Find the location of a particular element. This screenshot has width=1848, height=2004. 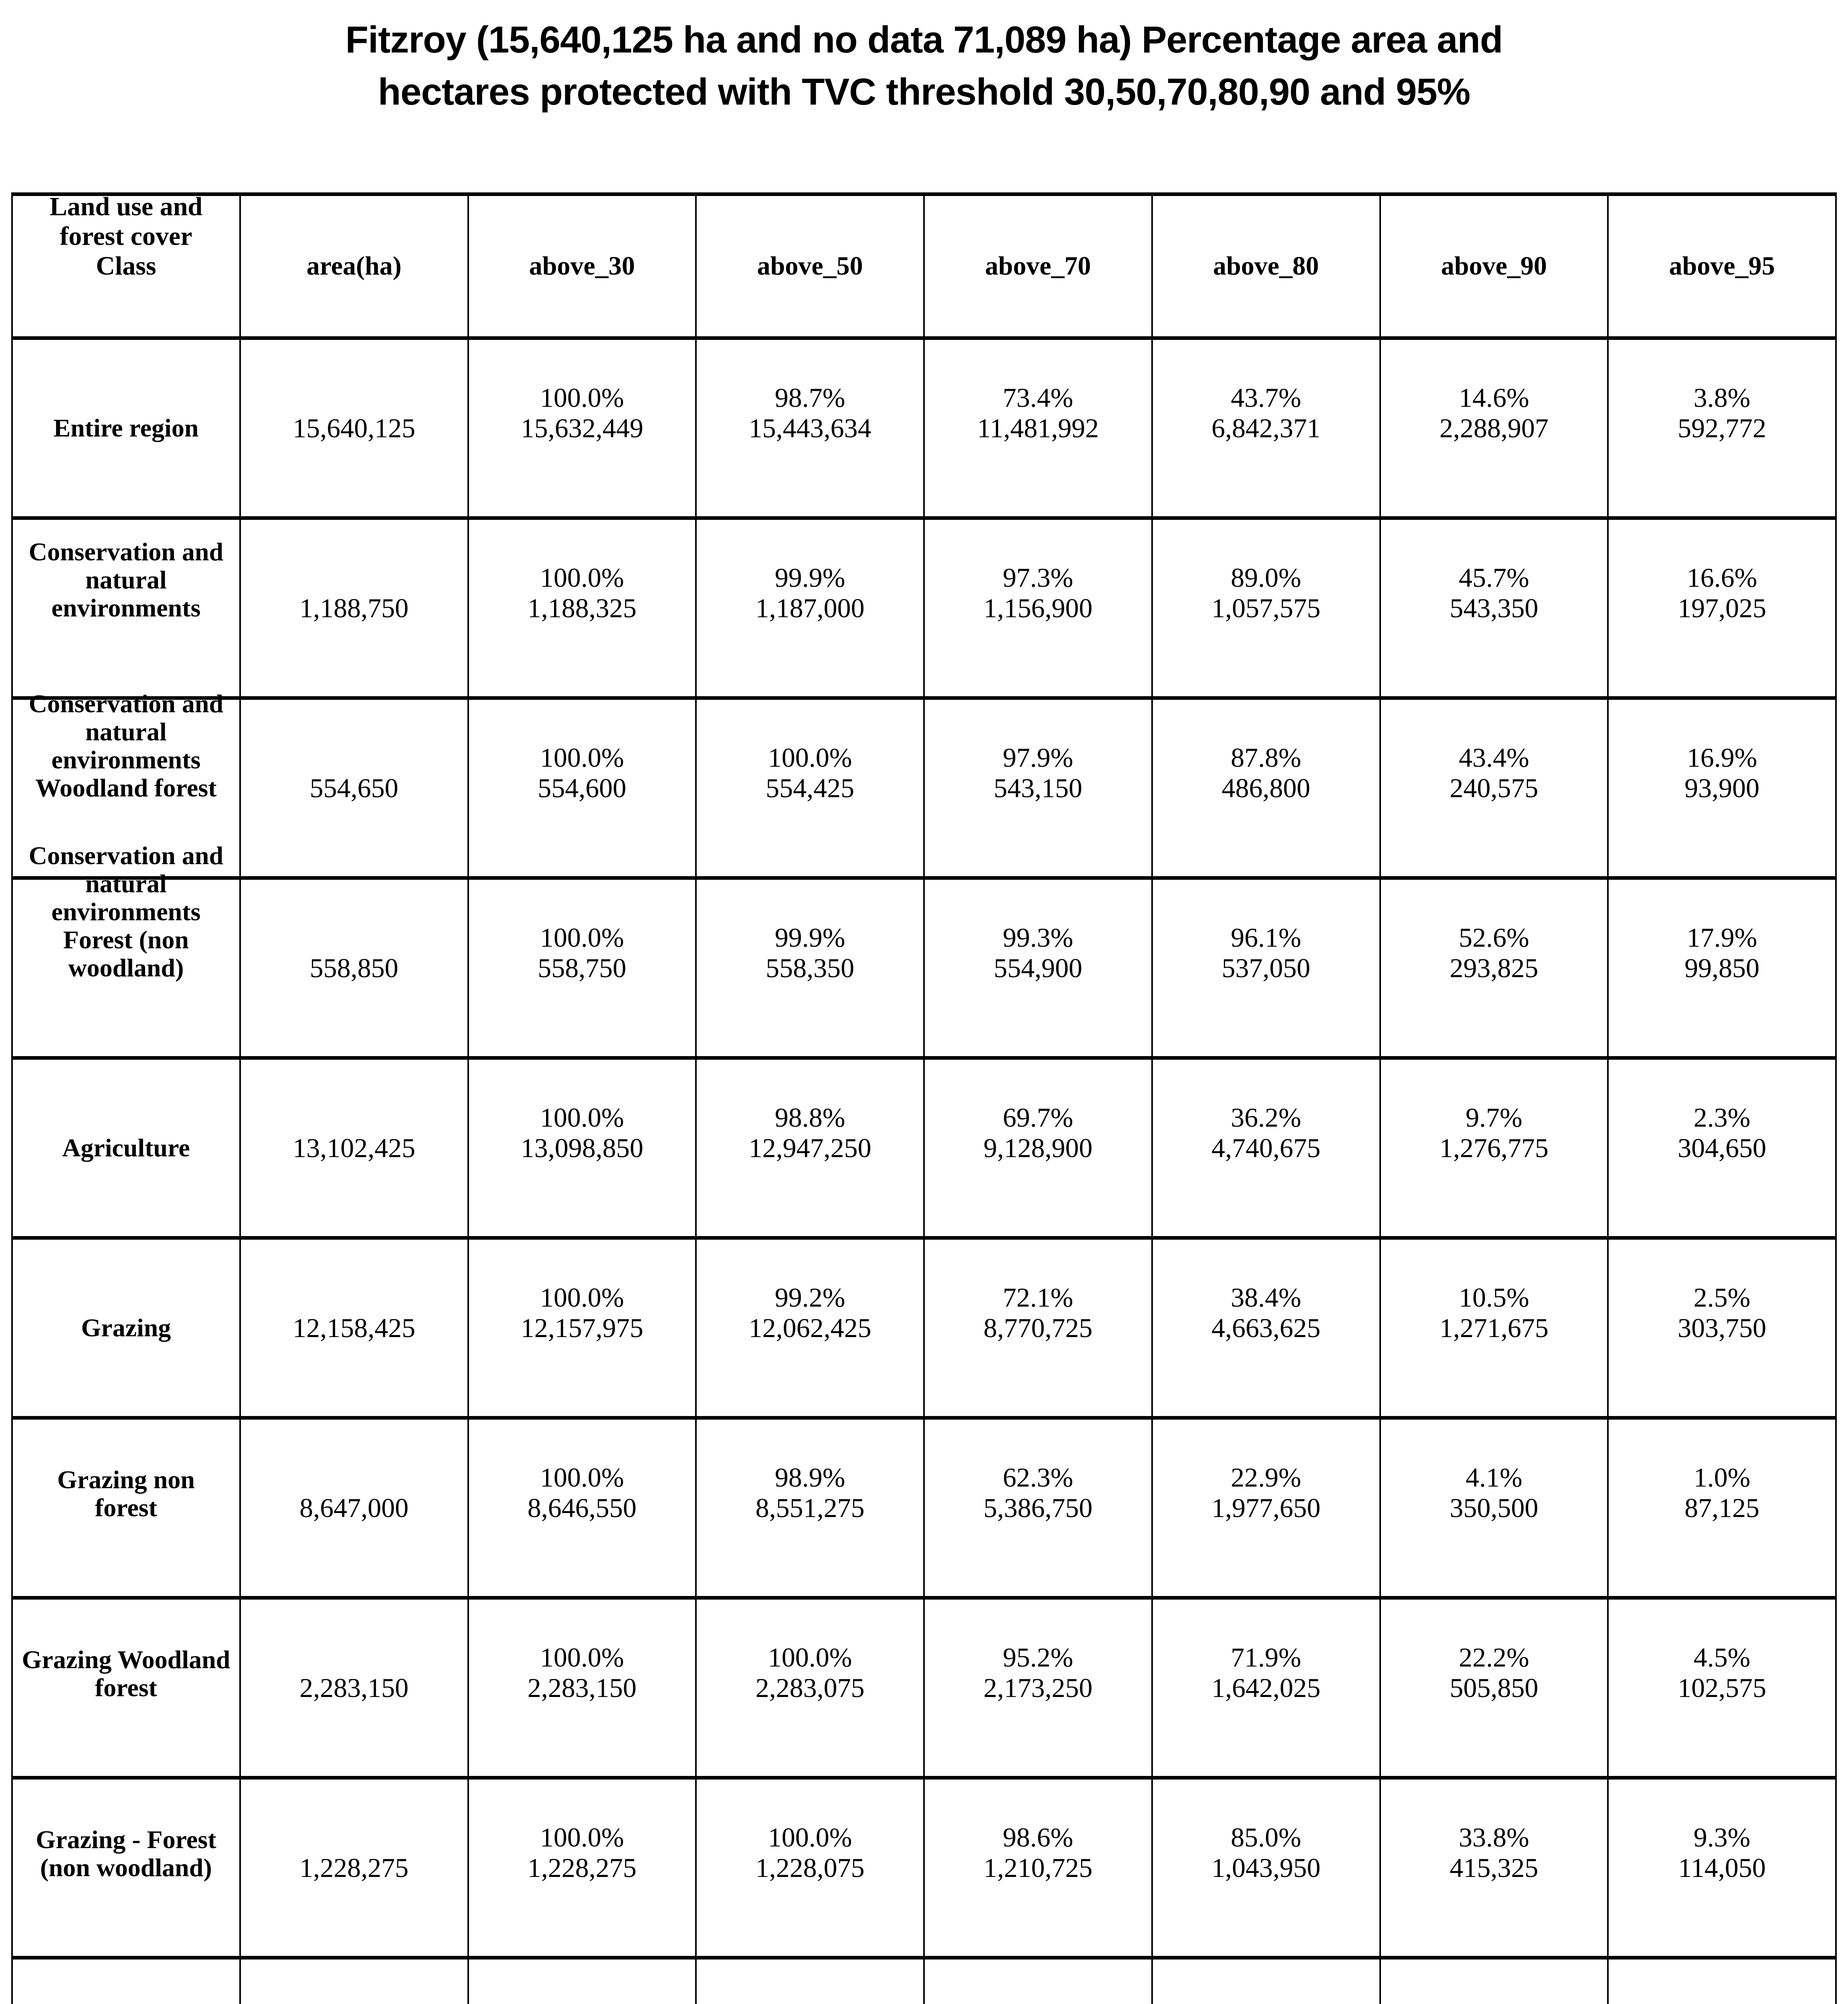

row-label: Grazing Woodland forest is located at coordinates (126, 1674).